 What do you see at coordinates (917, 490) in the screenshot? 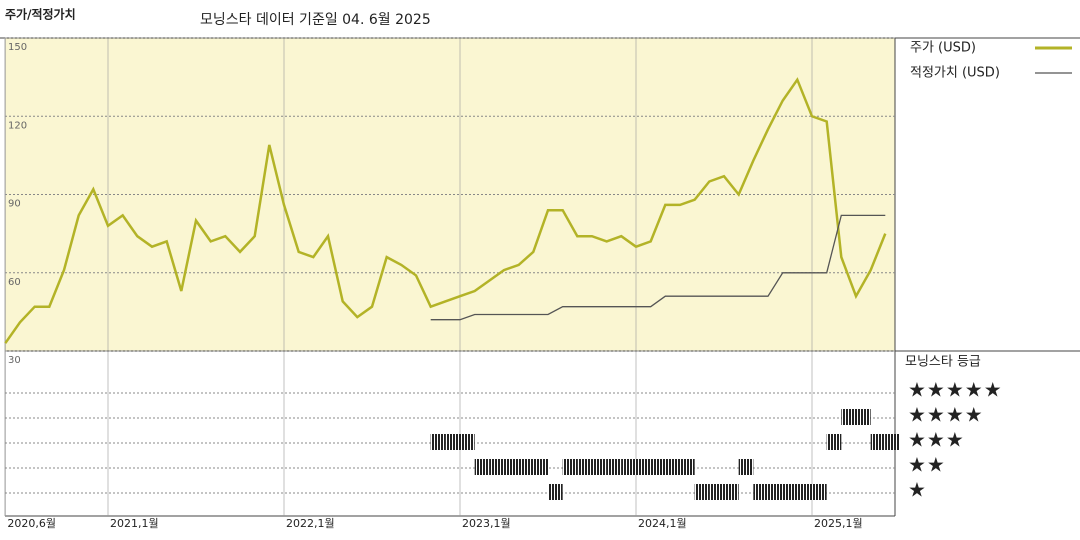
I see `rating-label: ★` at bounding box center [917, 490].